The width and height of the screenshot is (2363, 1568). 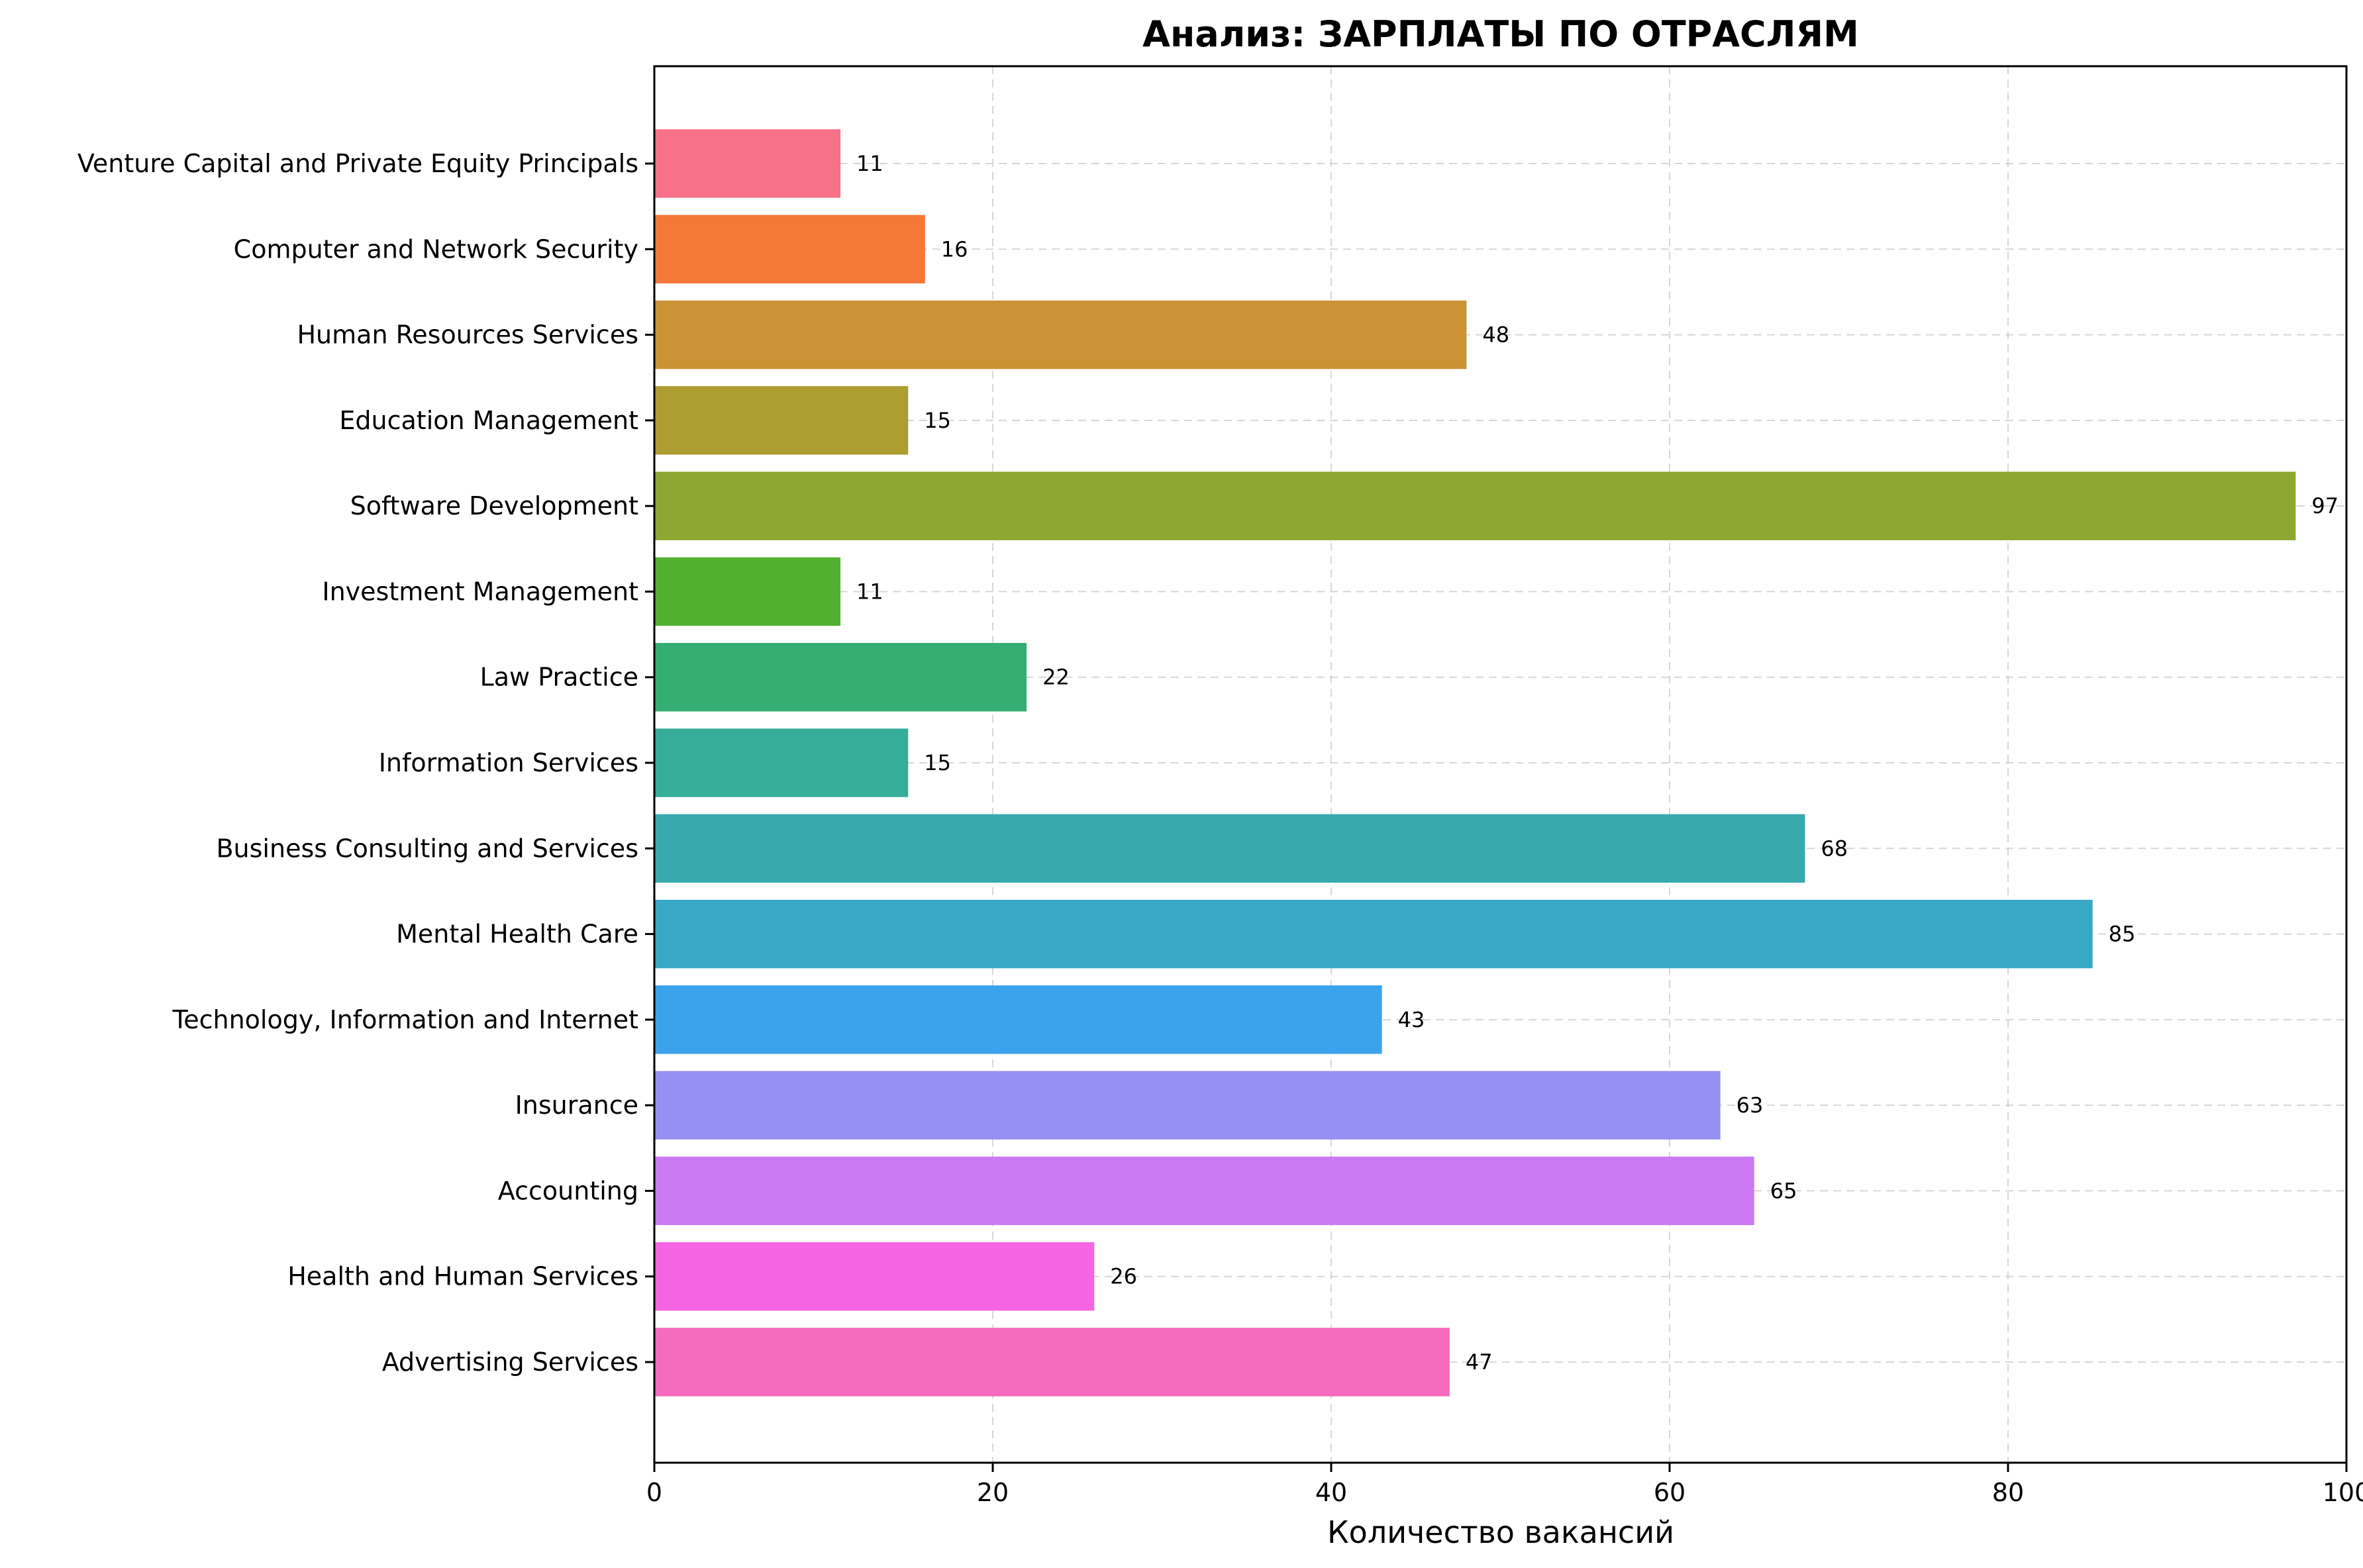 I want to click on bar-value-label: 48, so click(x=1495, y=335).